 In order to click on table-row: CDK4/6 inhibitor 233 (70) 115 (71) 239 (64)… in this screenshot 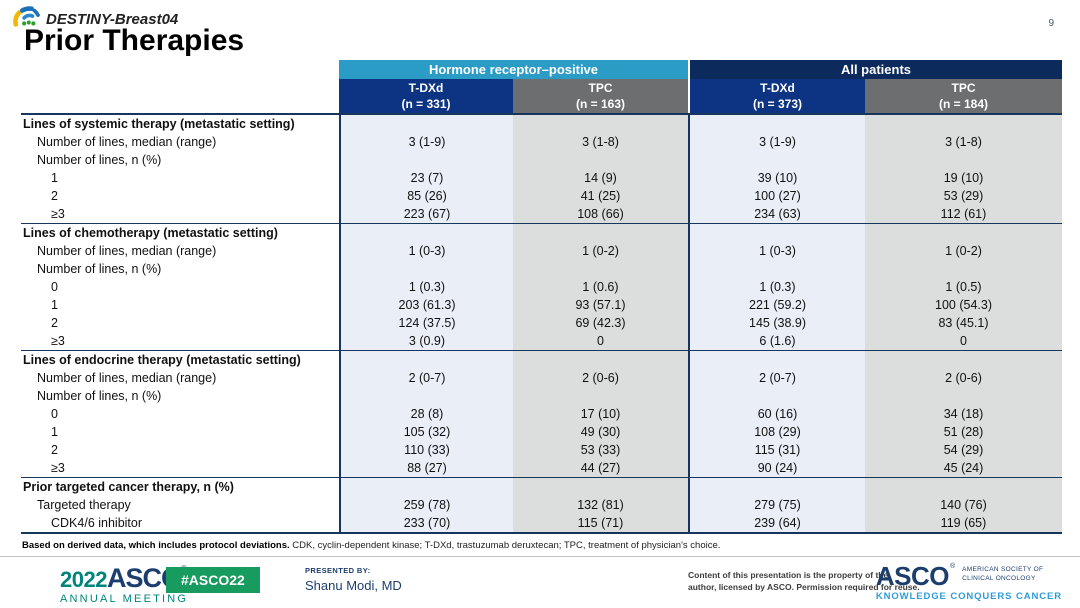, I will do `click(541, 523)`.